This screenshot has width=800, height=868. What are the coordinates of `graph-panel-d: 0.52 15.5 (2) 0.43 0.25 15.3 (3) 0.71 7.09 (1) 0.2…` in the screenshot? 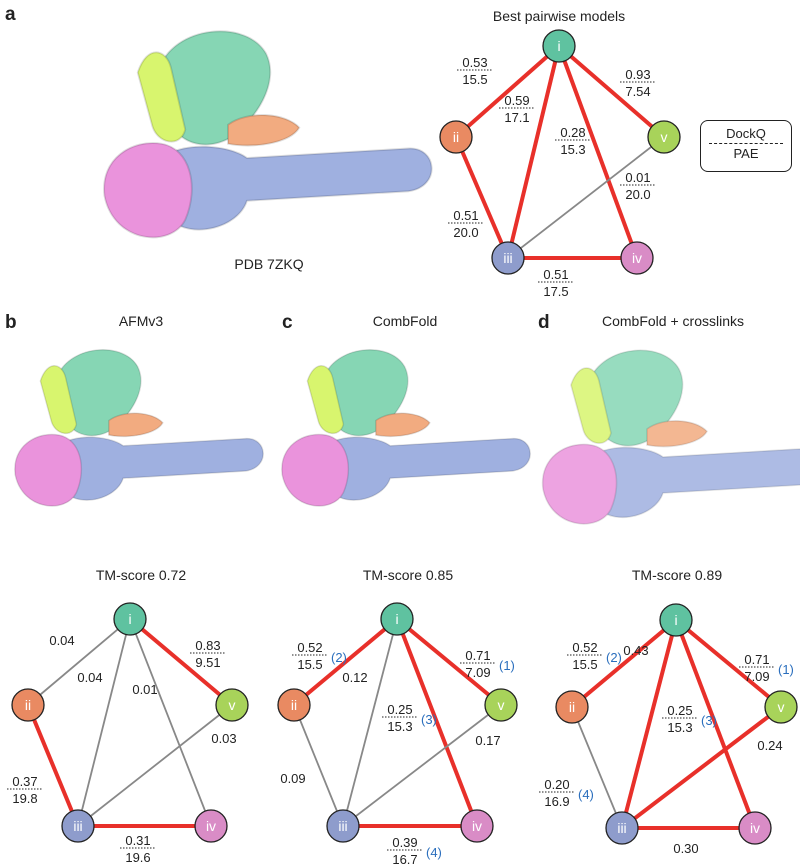 It's located at (668, 729).